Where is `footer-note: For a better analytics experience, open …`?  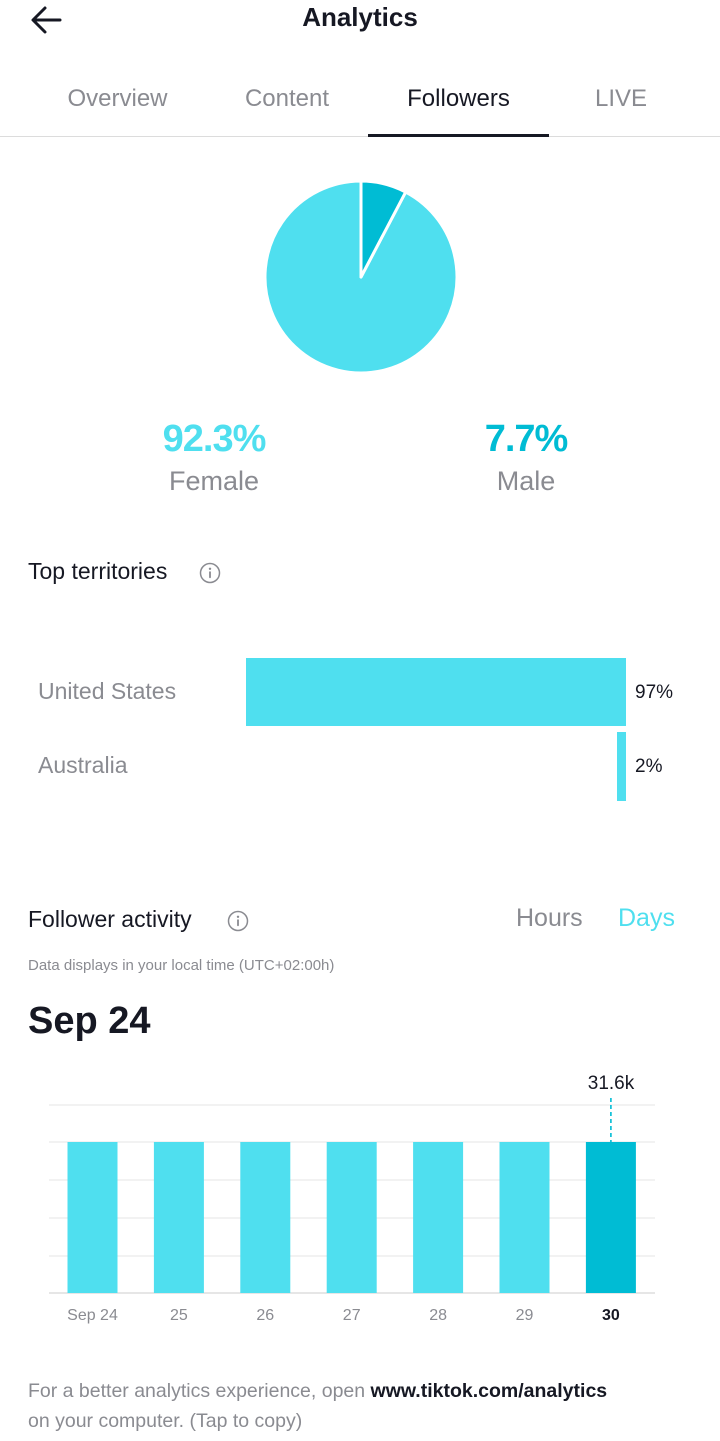
footer-note: For a better analytics experience, open … is located at coordinates (363, 1406).